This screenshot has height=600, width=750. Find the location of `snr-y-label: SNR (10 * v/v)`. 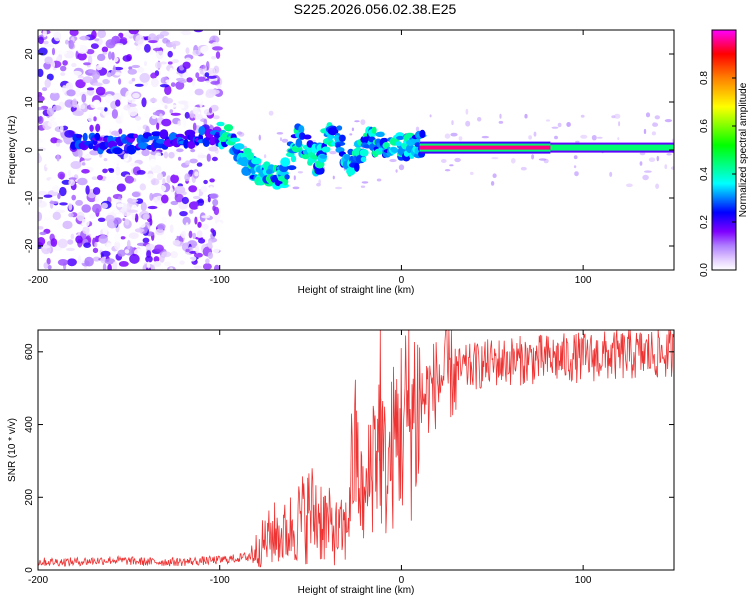

snr-y-label: SNR (10 * v/v) is located at coordinates (12, 450).